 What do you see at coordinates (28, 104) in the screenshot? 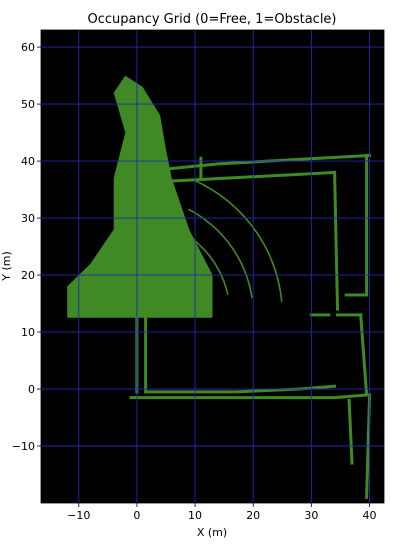
I see `y-tick-label: 50` at bounding box center [28, 104].